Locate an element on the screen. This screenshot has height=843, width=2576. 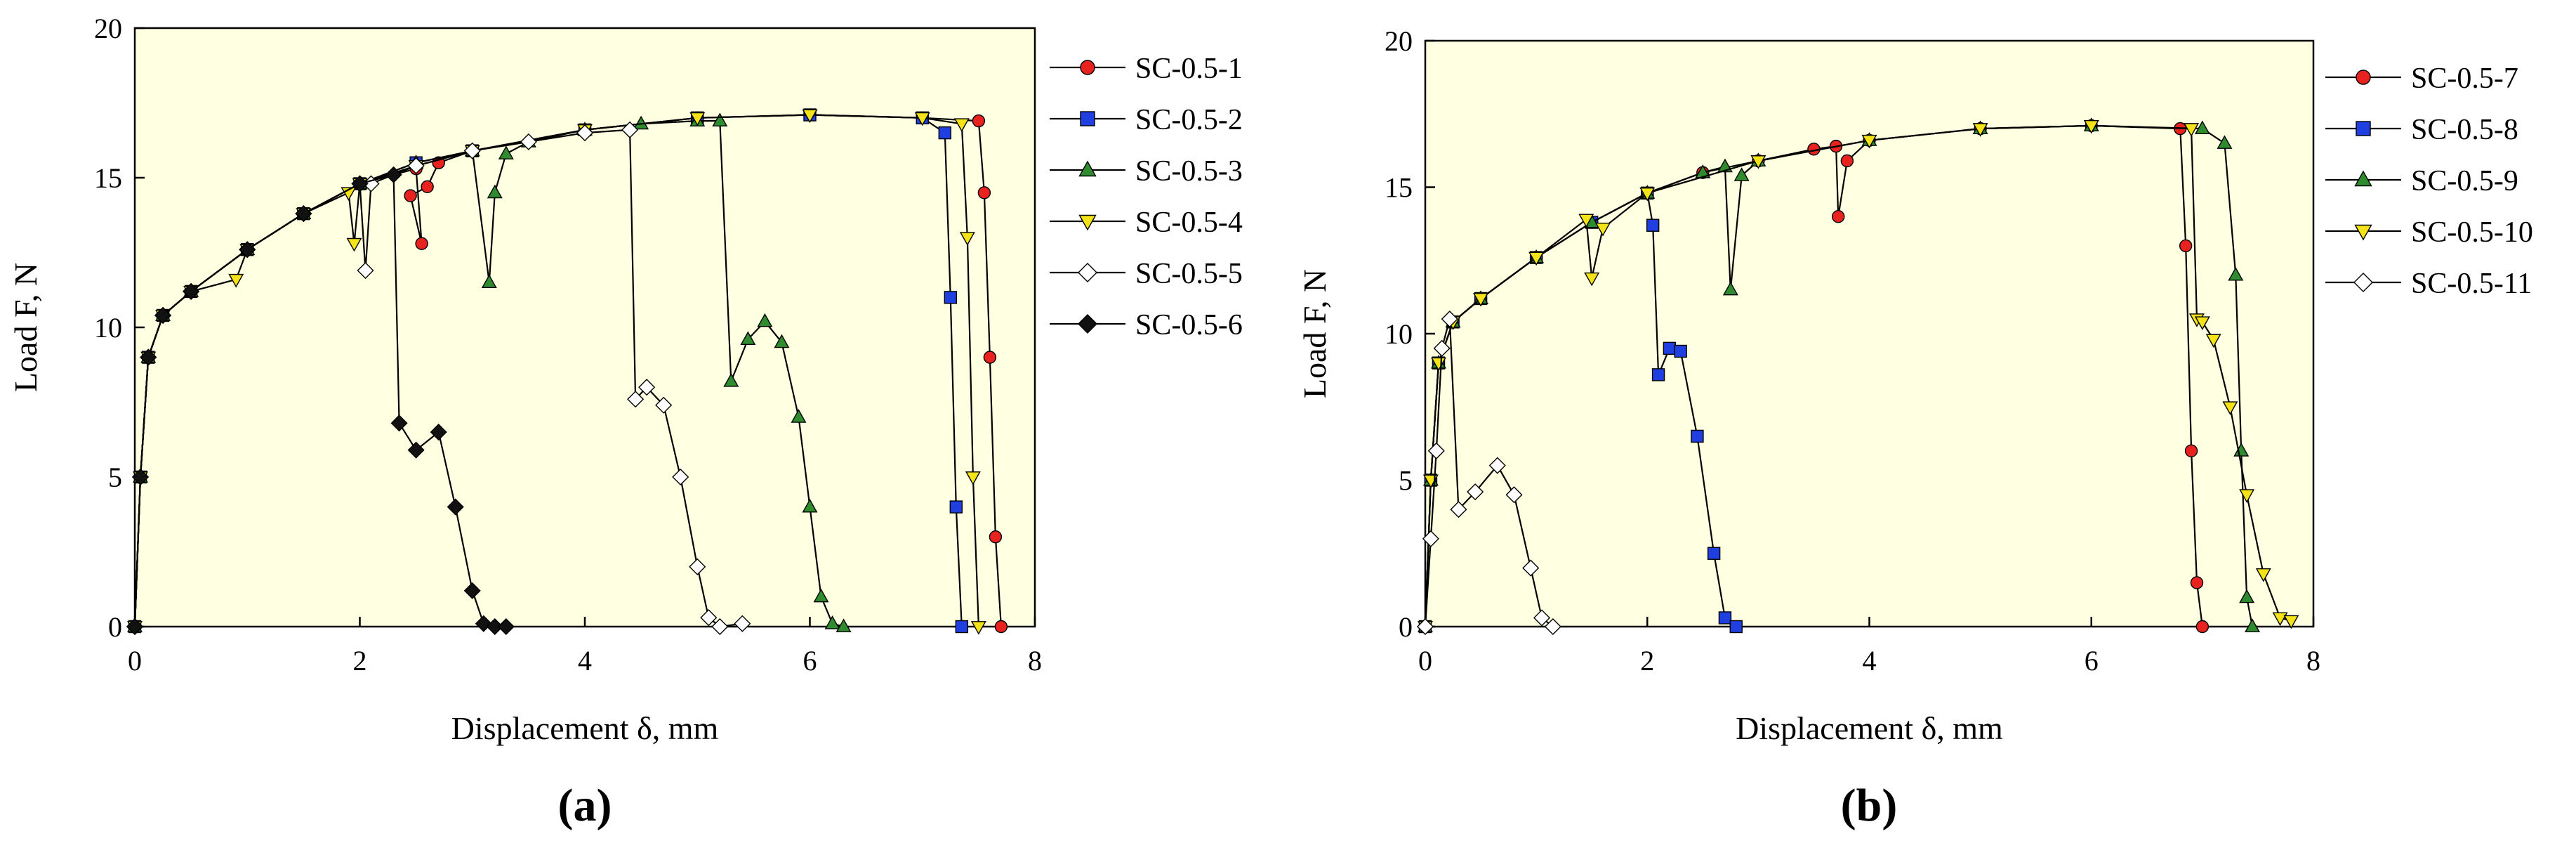
panel-label: (b) is located at coordinates (1869, 805).